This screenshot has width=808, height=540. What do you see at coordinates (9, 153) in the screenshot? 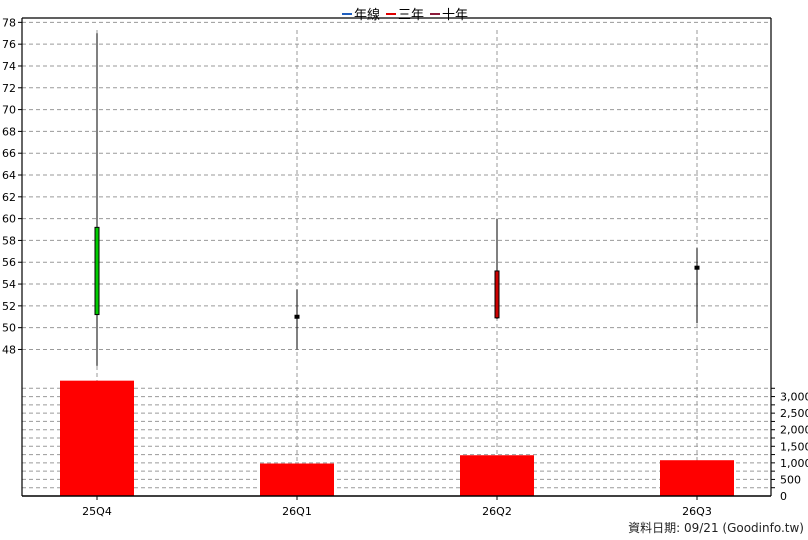
I see `price-tick-label: 66` at bounding box center [9, 153].